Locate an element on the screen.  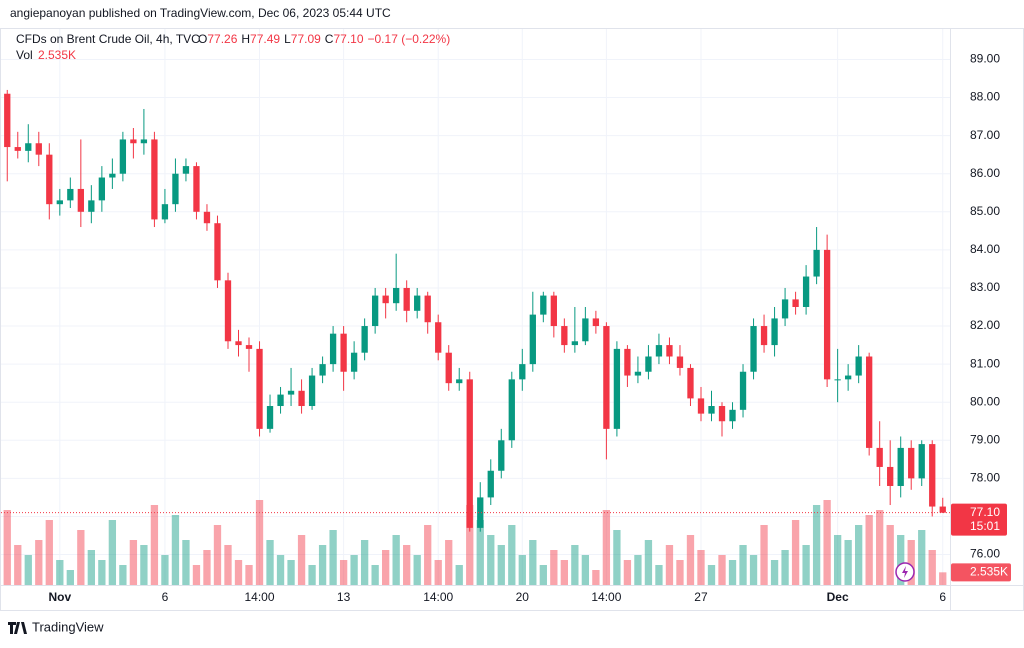
o-val: 77.26 is located at coordinates (222, 39).